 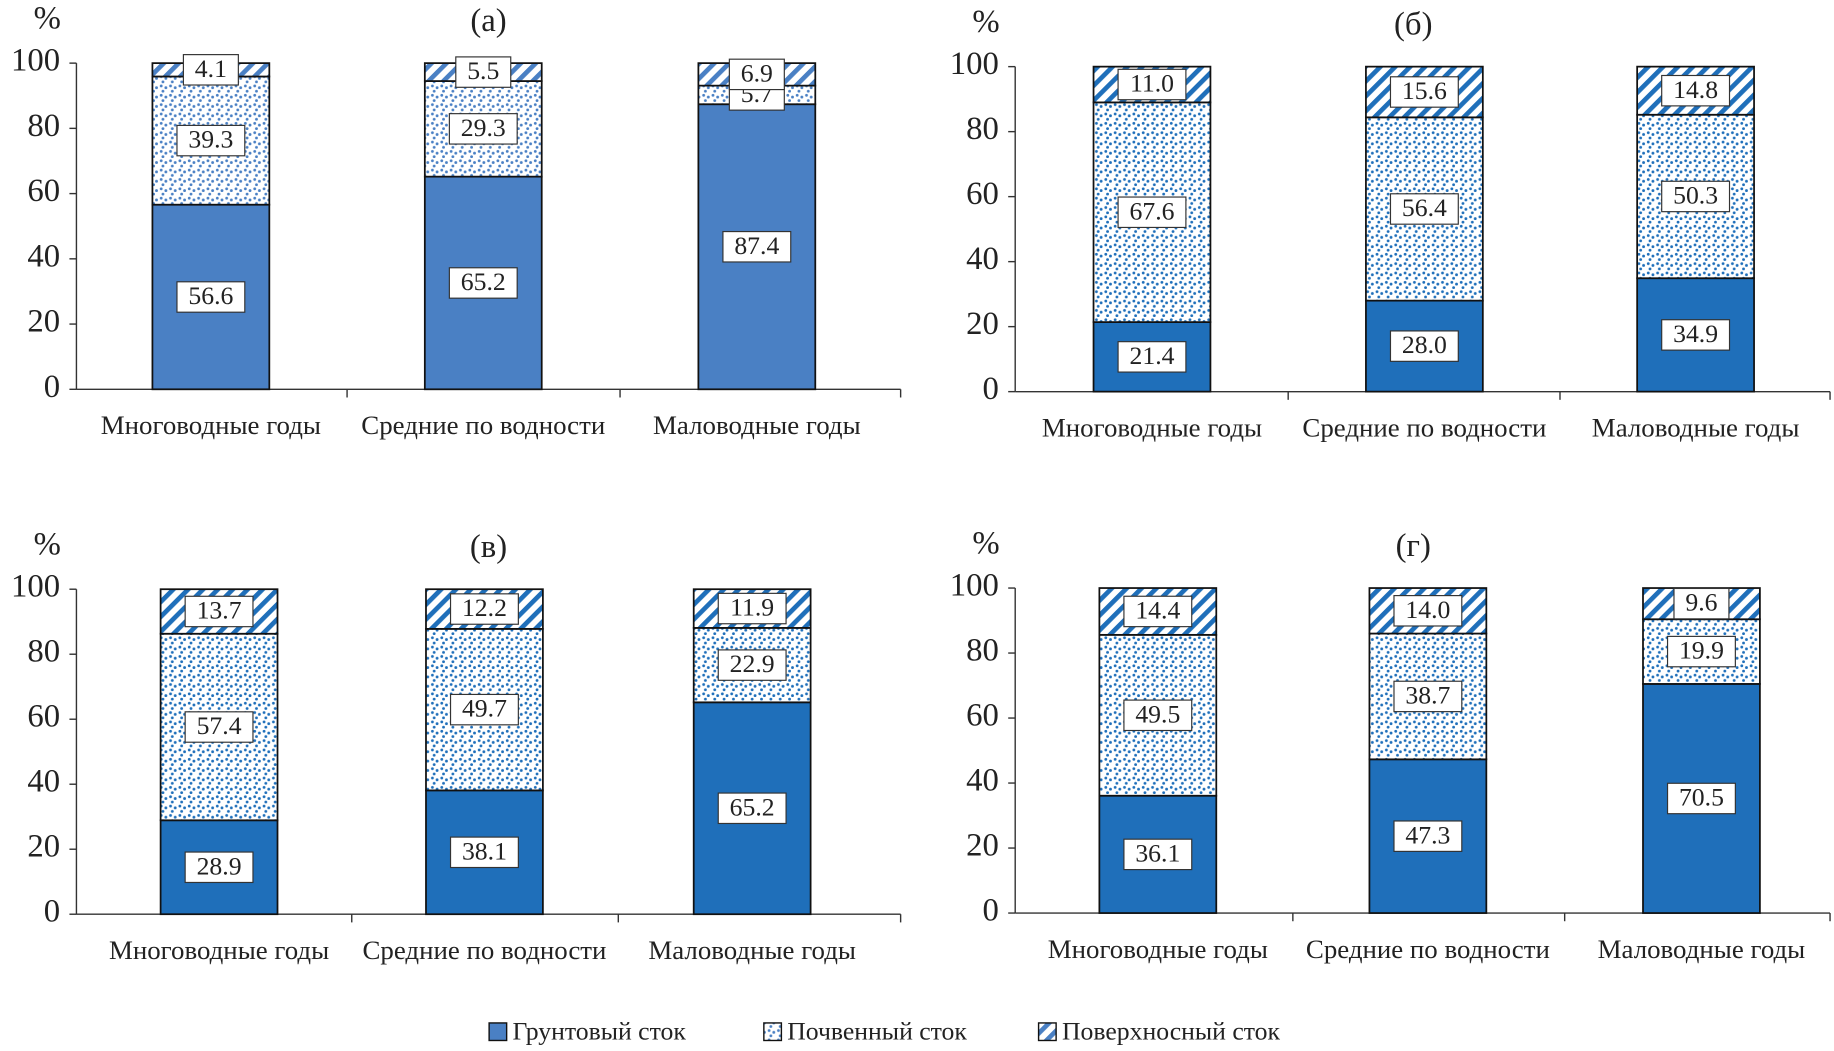 I want to click on value-label: 56.6, so click(x=210, y=295).